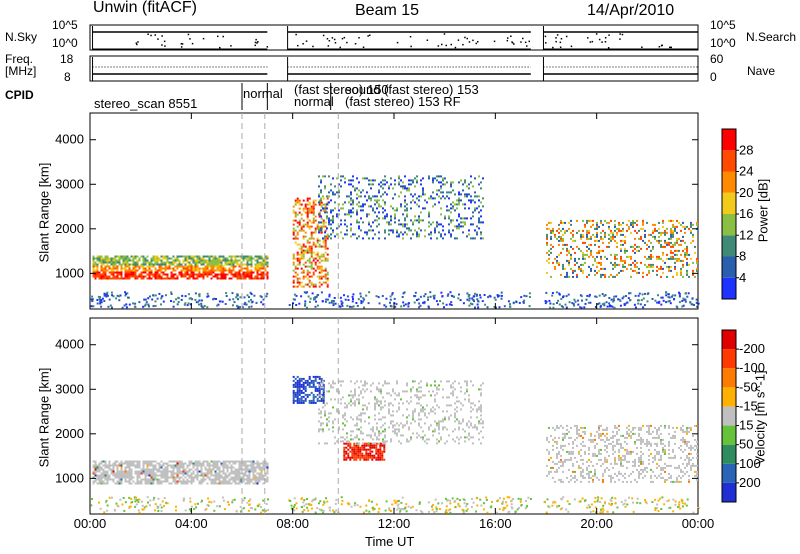 The height and width of the screenshot is (554, 800). I want to click on cpid-seg-1: normal, so click(263, 93).